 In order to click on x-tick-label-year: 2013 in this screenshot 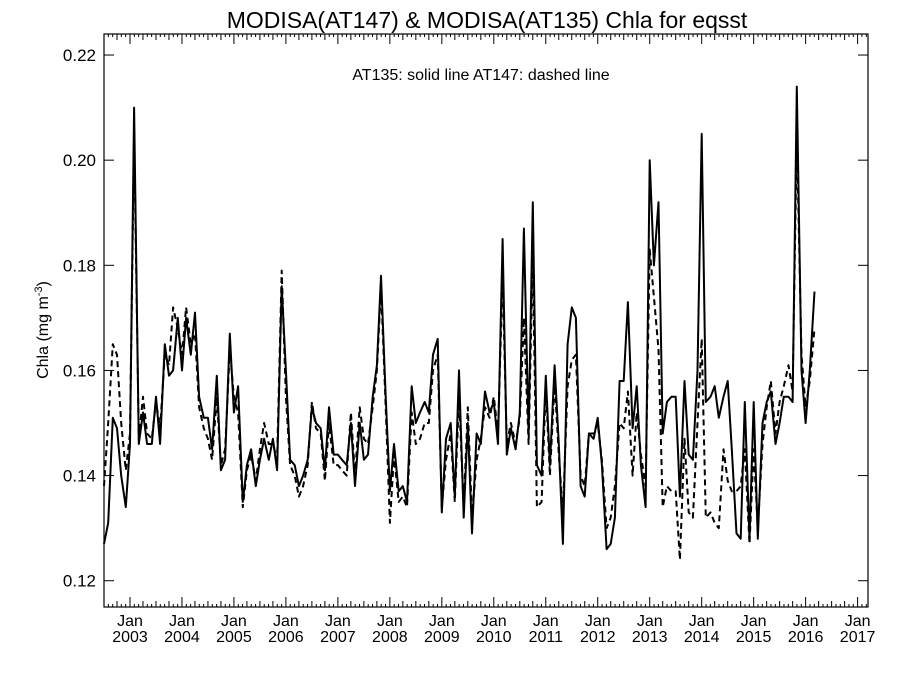, I will do `click(650, 637)`.